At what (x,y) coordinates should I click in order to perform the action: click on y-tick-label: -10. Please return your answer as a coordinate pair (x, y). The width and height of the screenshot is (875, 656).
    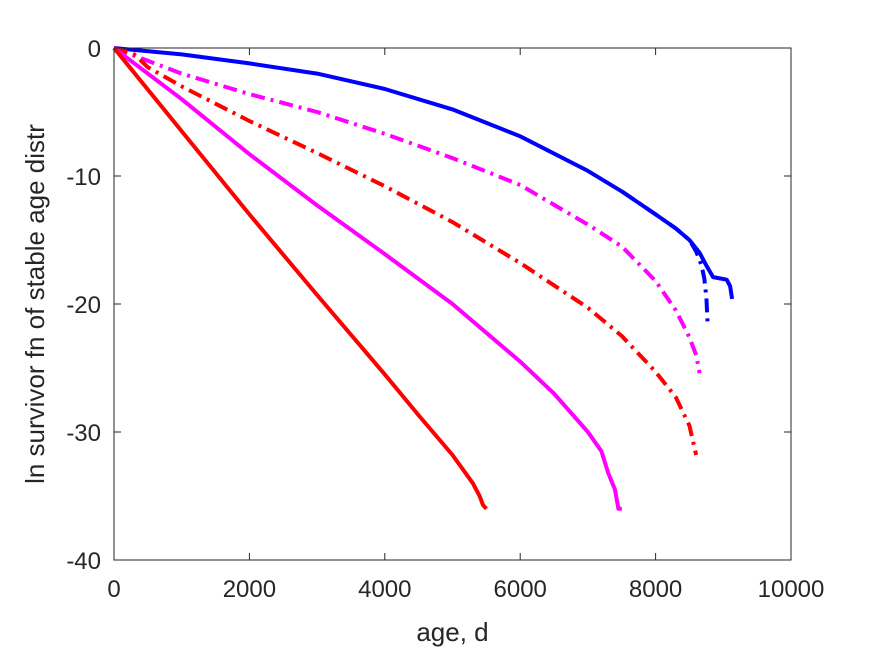
    Looking at the image, I should click on (83, 177).